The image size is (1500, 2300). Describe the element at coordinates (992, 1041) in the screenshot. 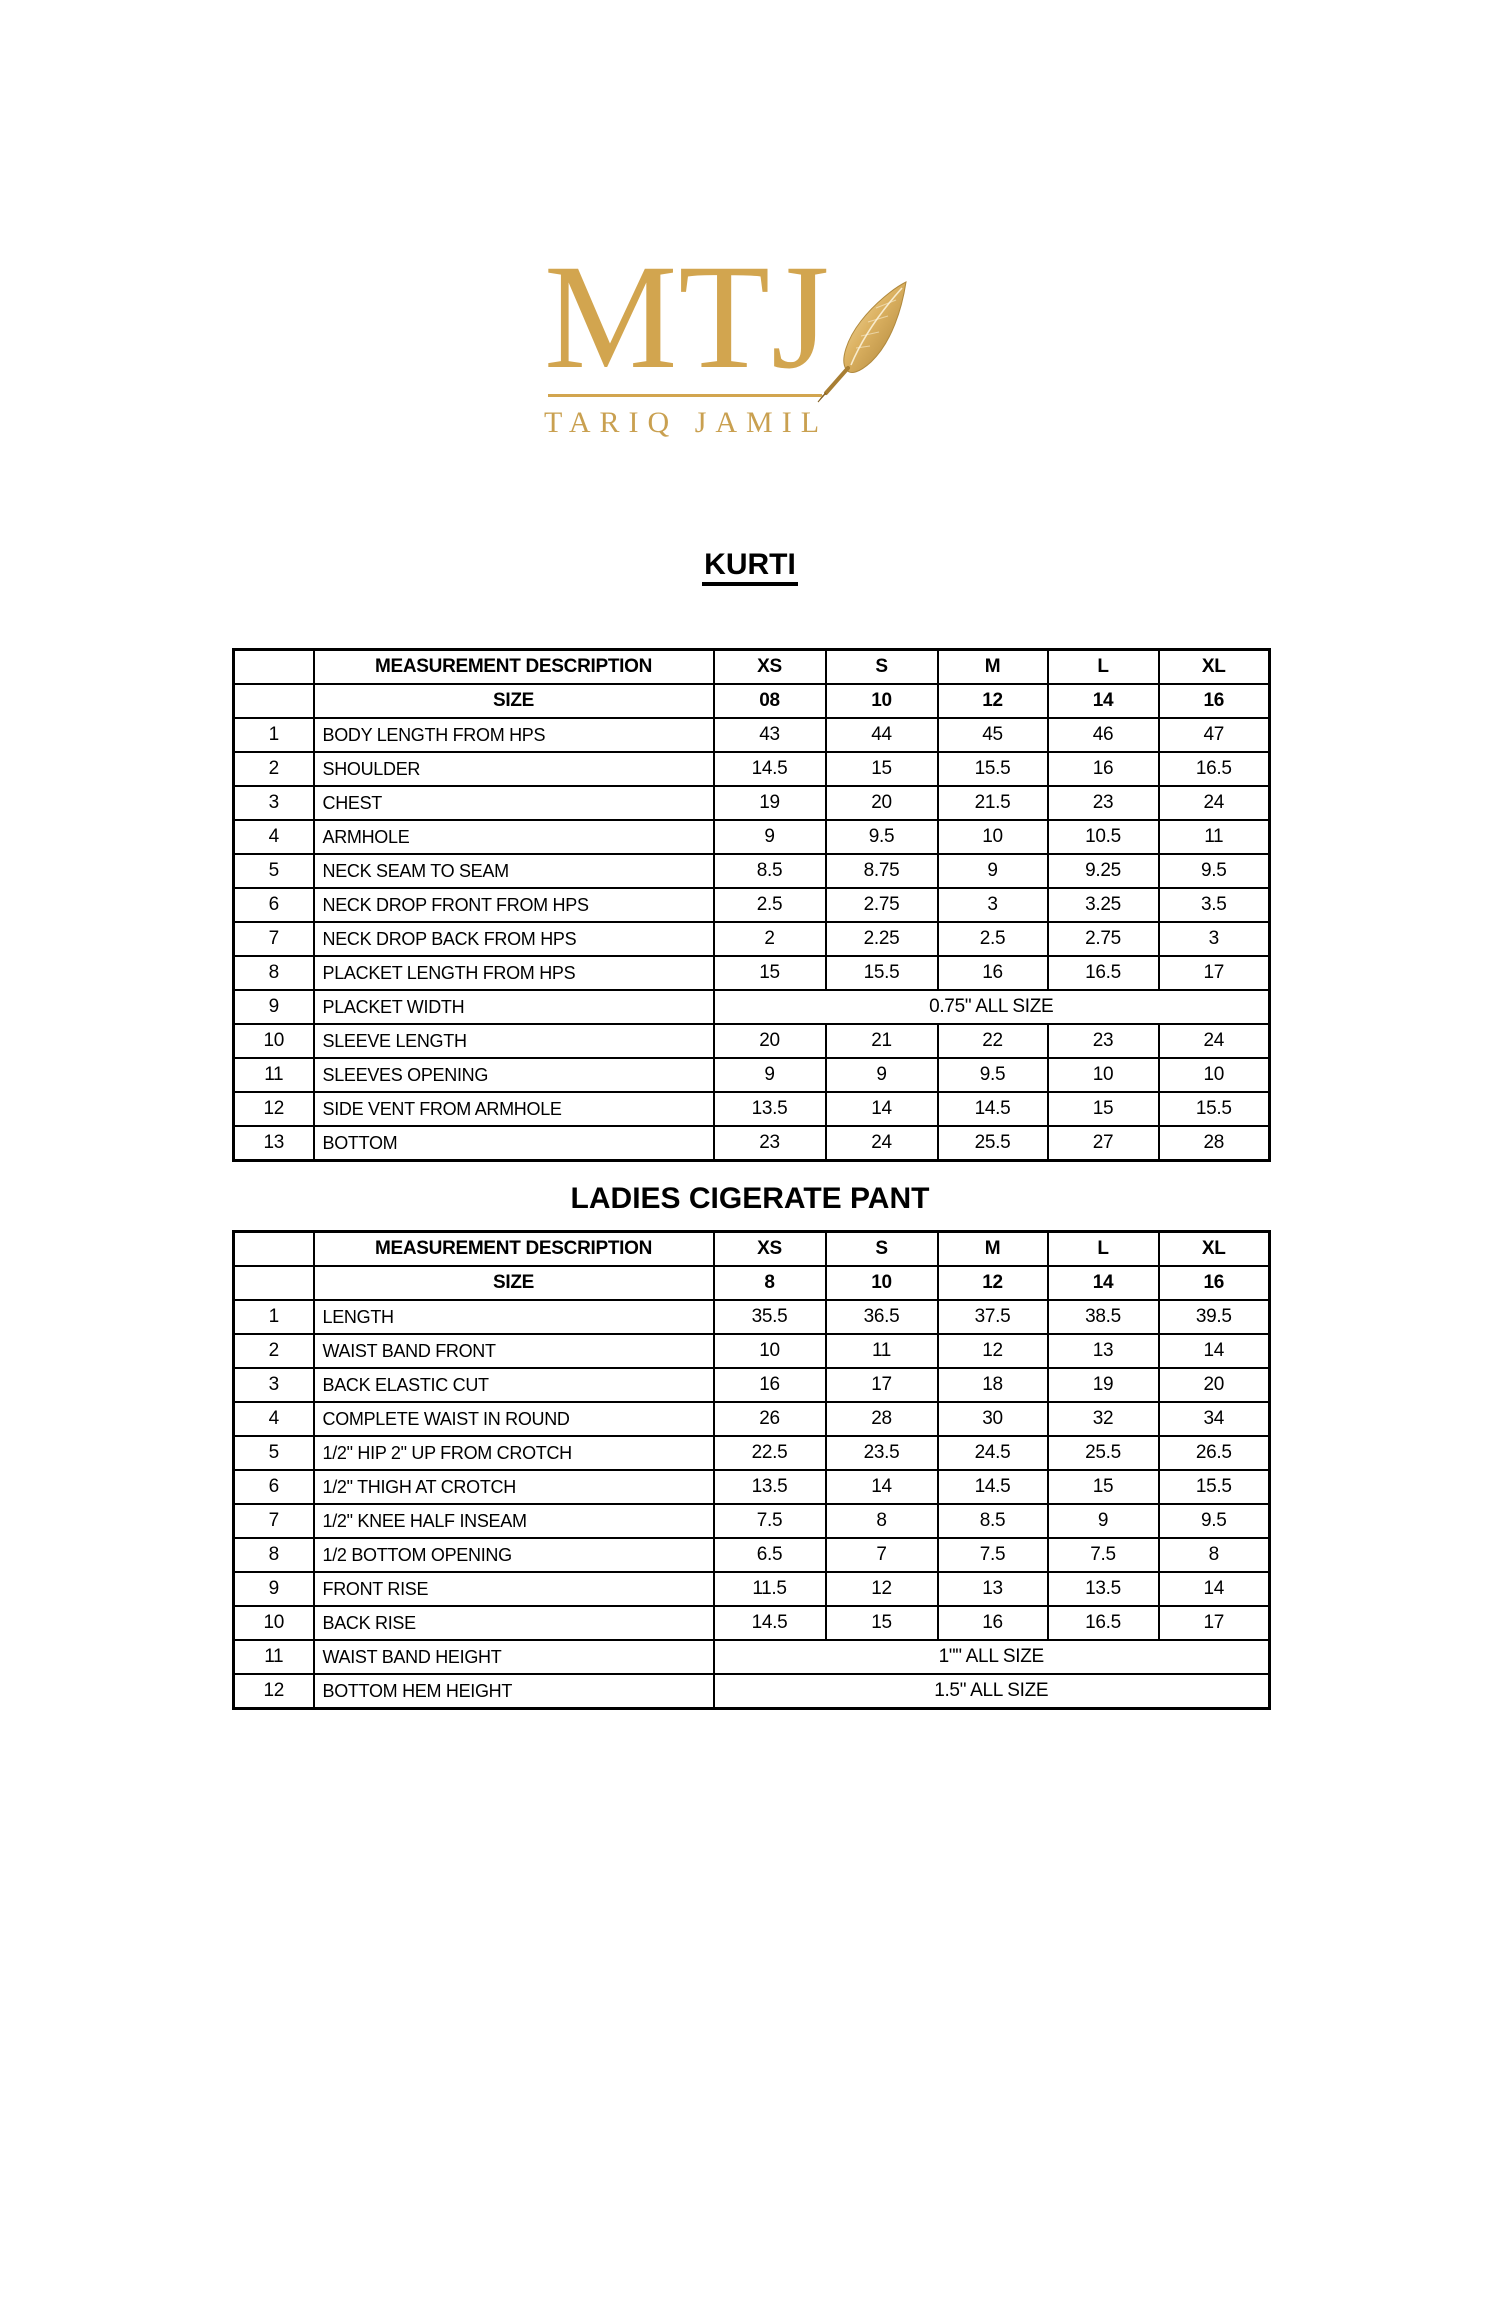

I see `measurement-value: 22` at that location.